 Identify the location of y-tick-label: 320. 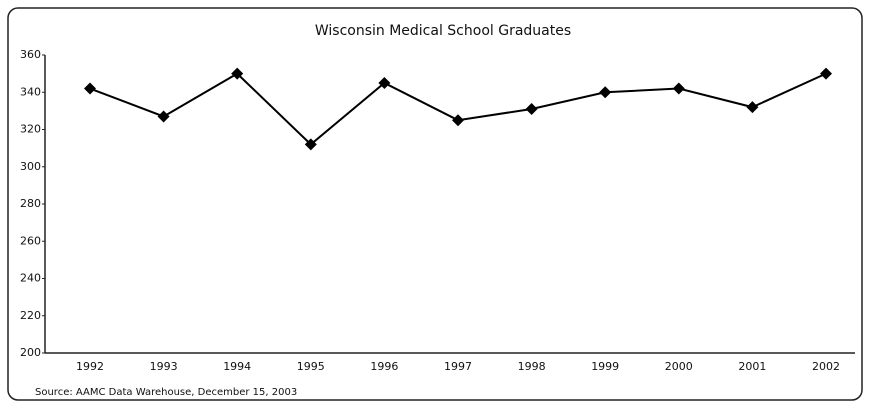
(30, 129).